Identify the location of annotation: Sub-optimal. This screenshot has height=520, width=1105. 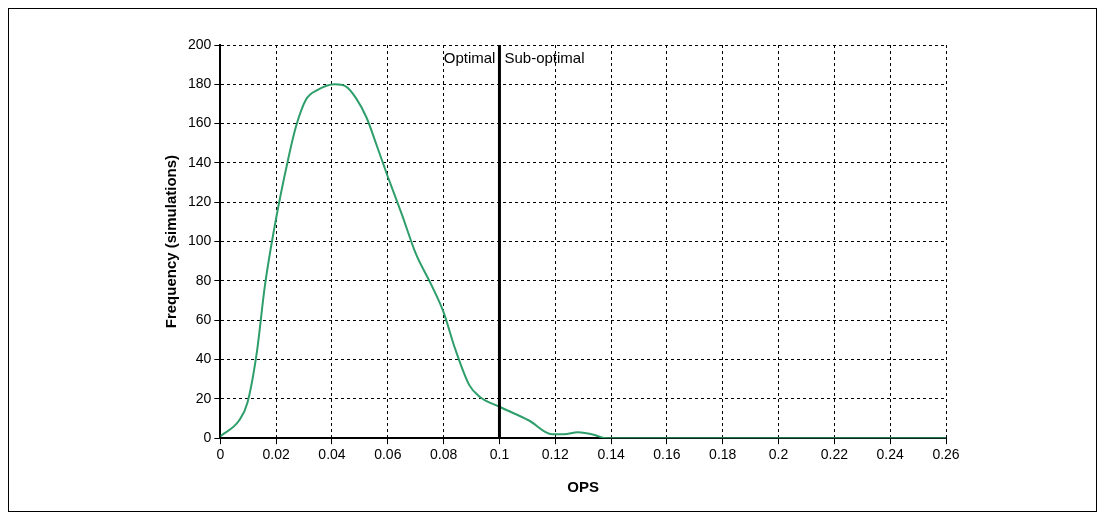
(544, 57).